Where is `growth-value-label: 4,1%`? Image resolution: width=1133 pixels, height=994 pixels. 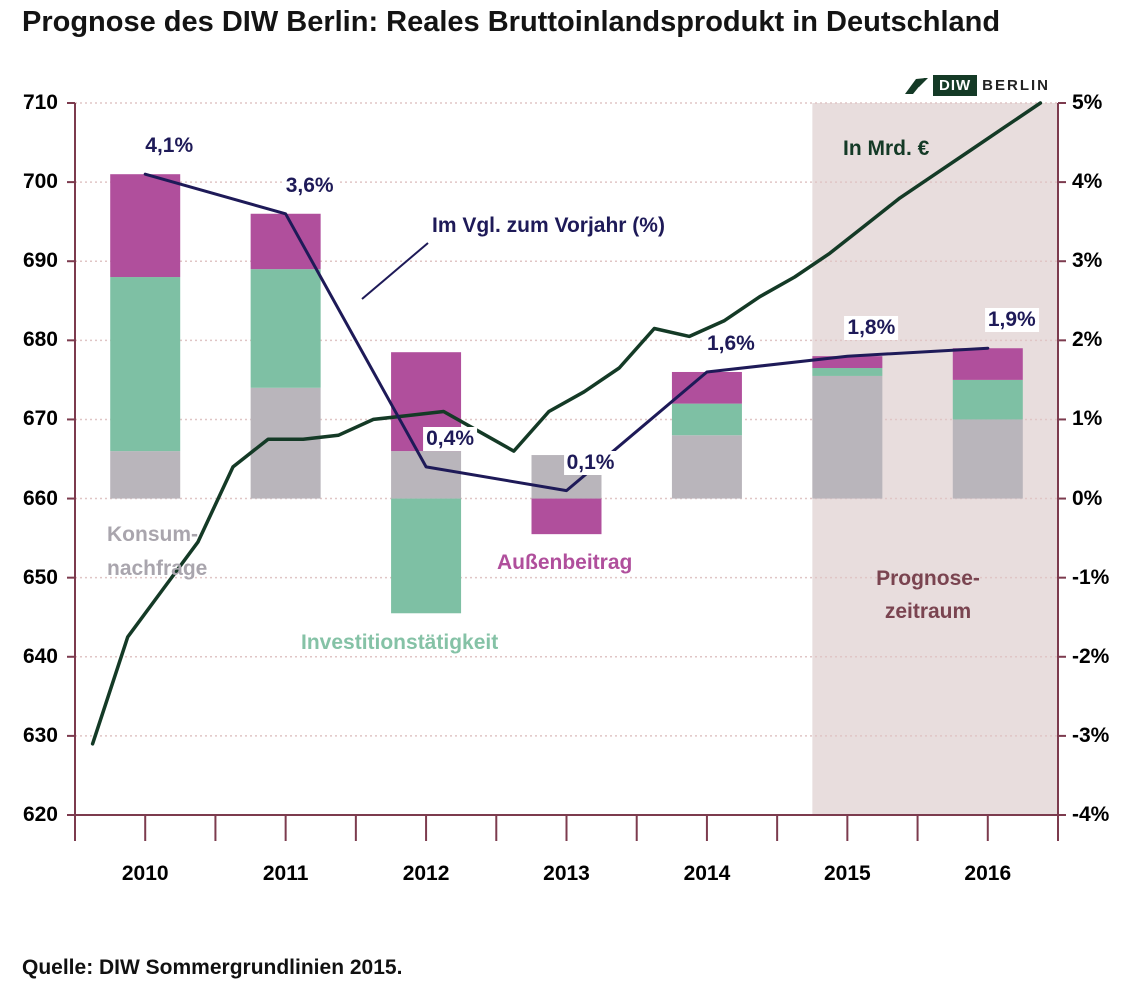
growth-value-label: 4,1% is located at coordinates (169, 146).